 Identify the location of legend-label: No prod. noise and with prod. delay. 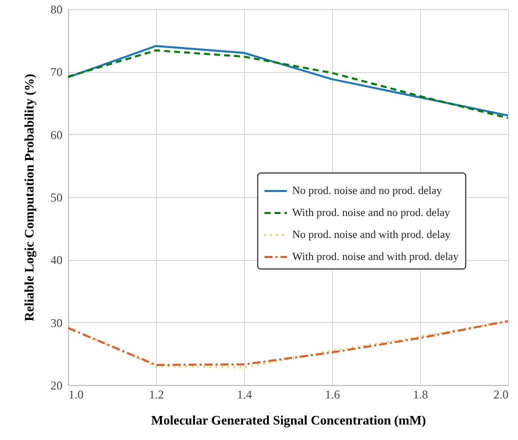
(371, 235).